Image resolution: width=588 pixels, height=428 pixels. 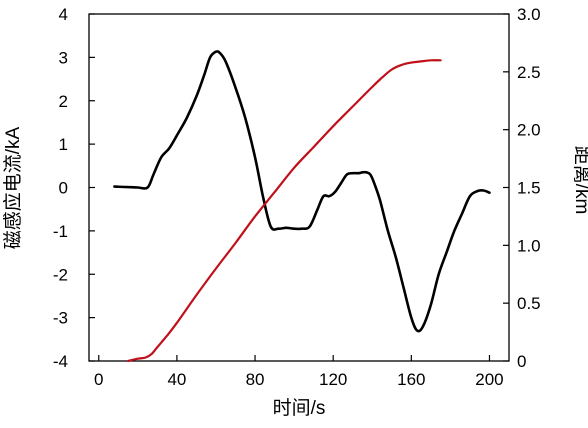 I want to click on right-axis-ticks: 0 0.5 1.0 1.5 2.0 2.5 3.0, so click(x=522, y=188).